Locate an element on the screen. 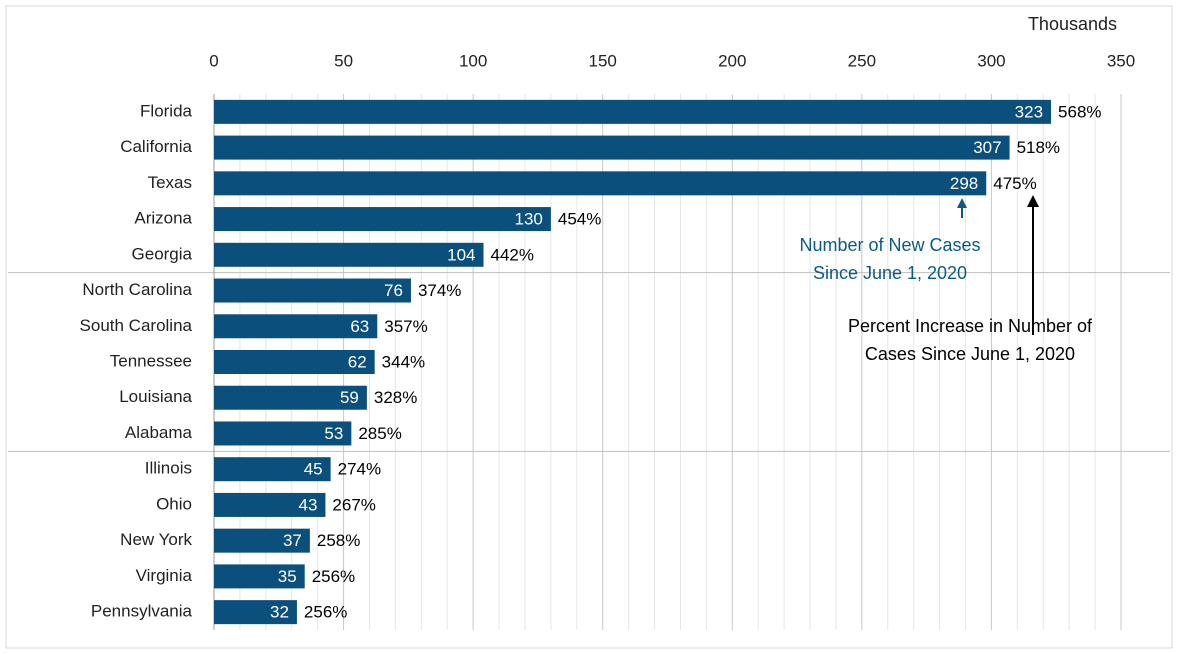  bar-value-label: 43 is located at coordinates (308, 504).